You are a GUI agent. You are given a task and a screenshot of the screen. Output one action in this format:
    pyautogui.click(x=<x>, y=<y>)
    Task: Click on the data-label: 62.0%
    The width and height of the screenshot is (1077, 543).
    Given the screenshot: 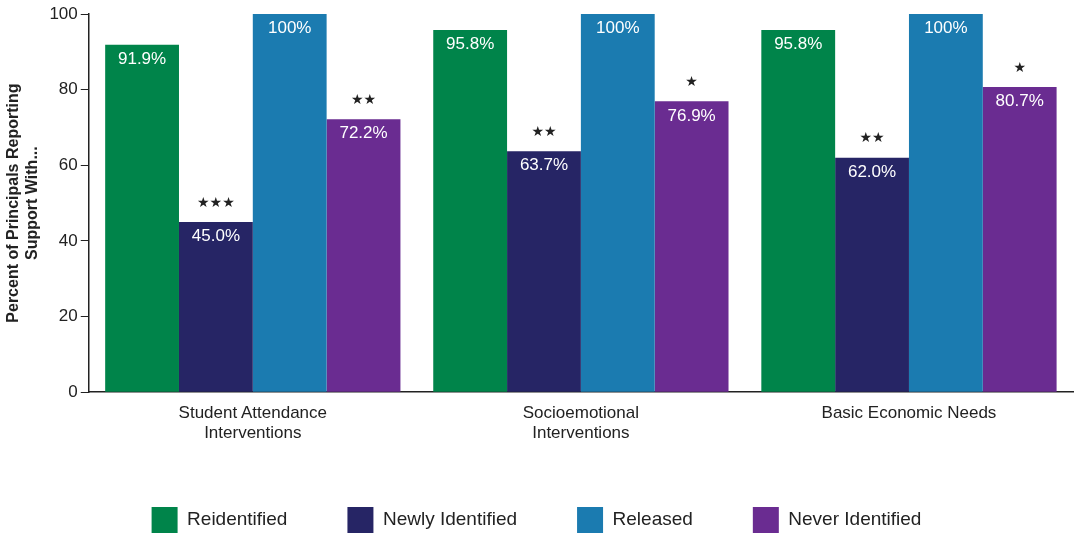 What is the action you would take?
    pyautogui.click(x=872, y=171)
    